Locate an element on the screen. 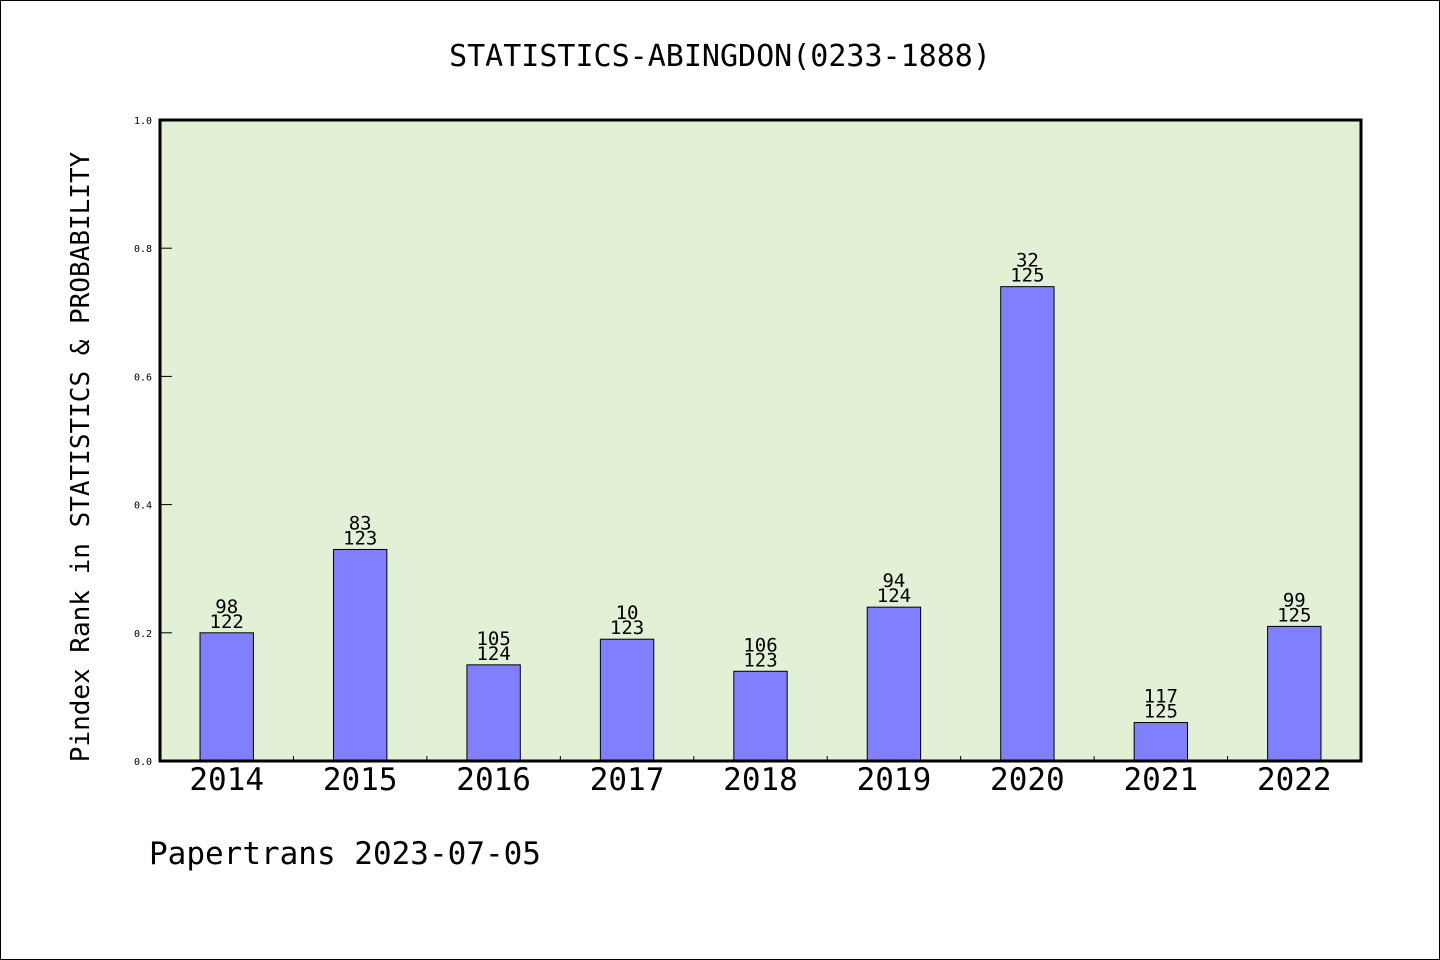 The image size is (1440, 960). x-tick-label: 2017 is located at coordinates (627, 780).